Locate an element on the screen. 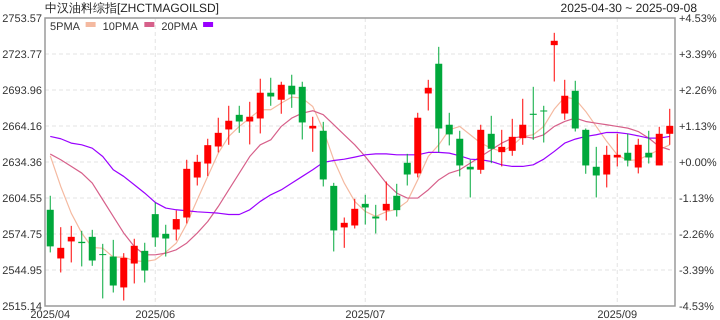 The width and height of the screenshot is (720, 320). y2-tick-label: +3.39% is located at coordinates (698, 55).